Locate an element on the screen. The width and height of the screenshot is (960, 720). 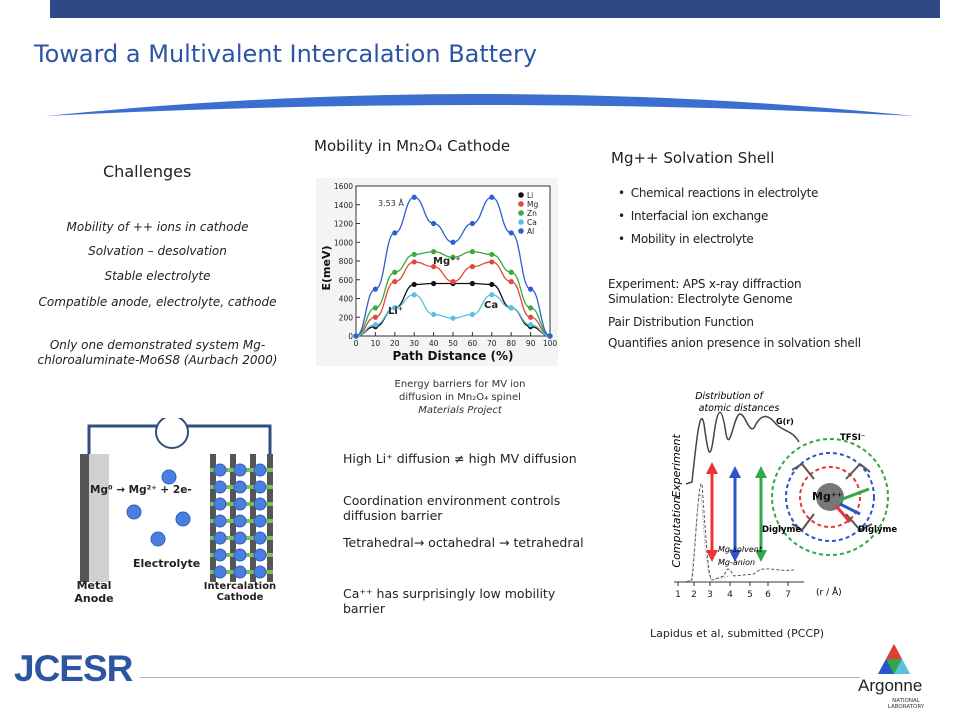
x-tick-label: 20 is located at coordinates (395, 343).